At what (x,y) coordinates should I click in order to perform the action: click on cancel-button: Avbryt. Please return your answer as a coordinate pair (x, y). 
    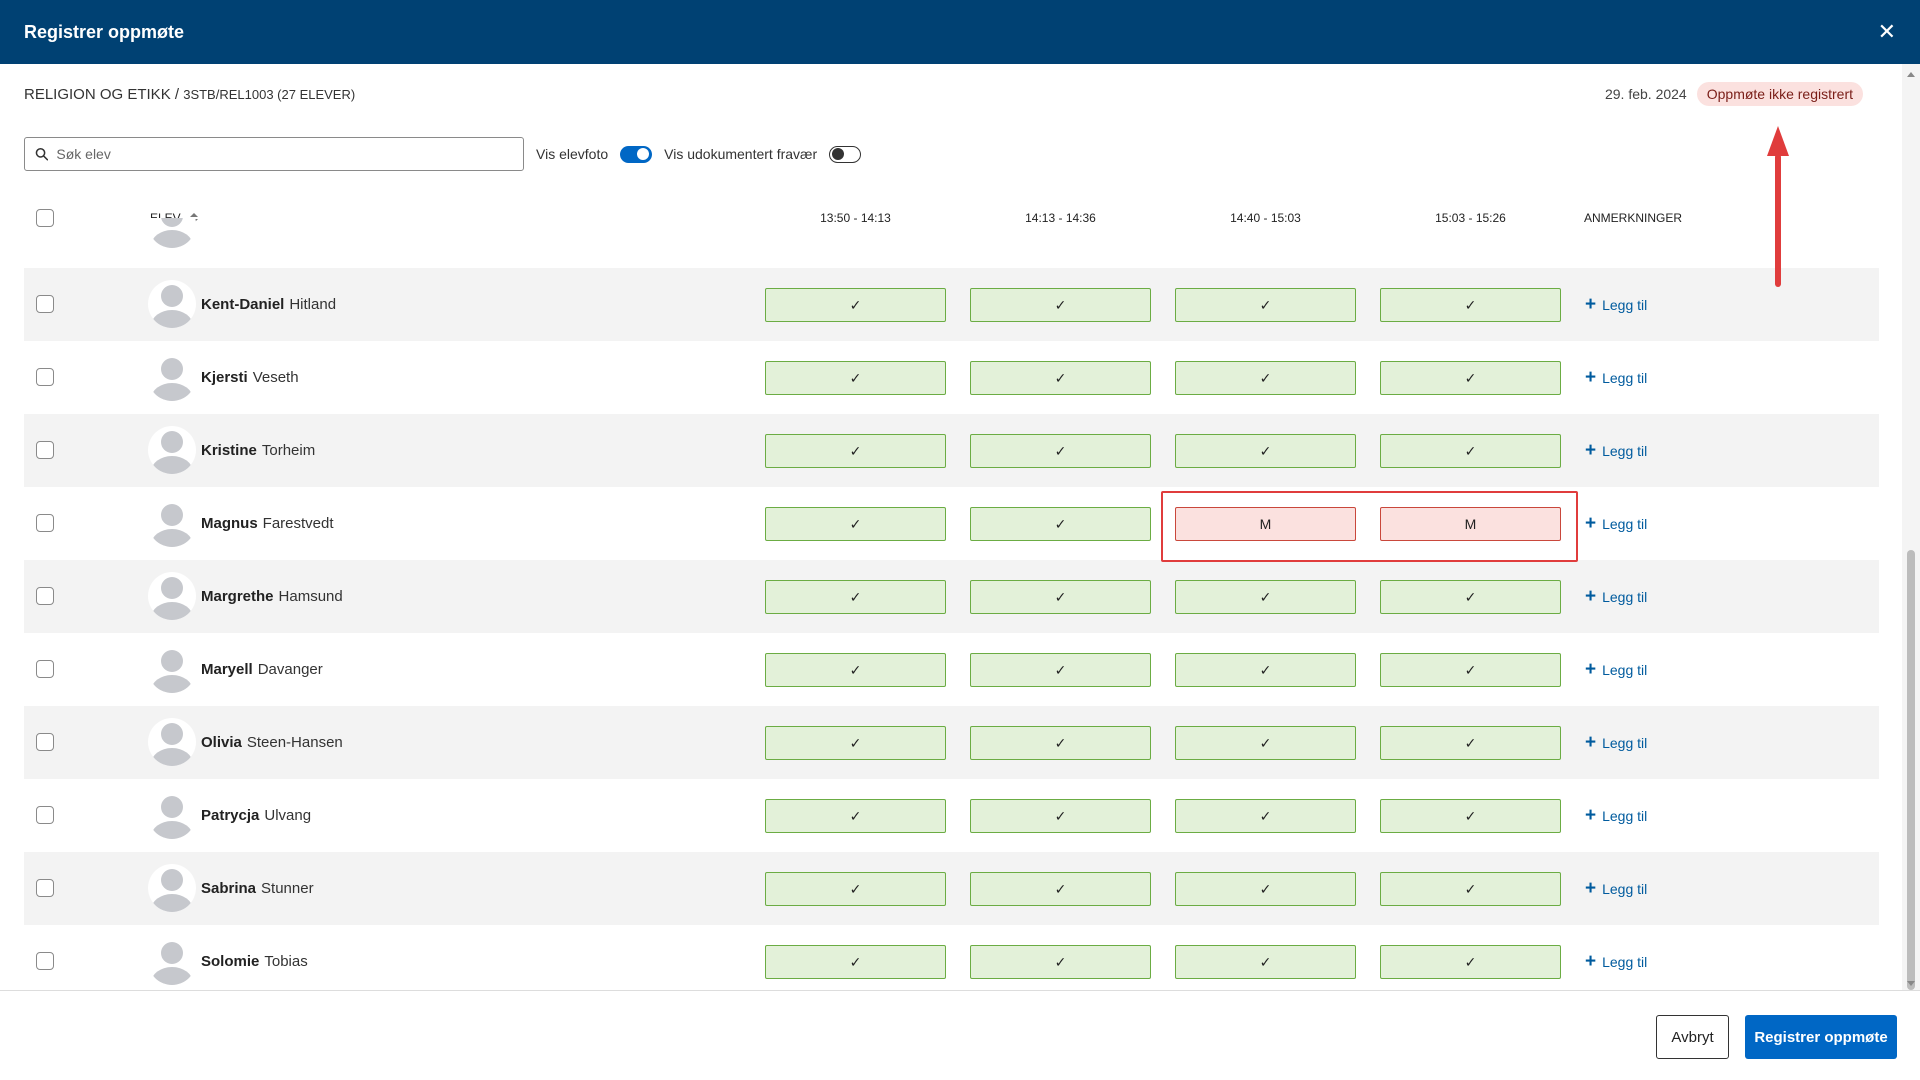
    Looking at the image, I should click on (1692, 1037).